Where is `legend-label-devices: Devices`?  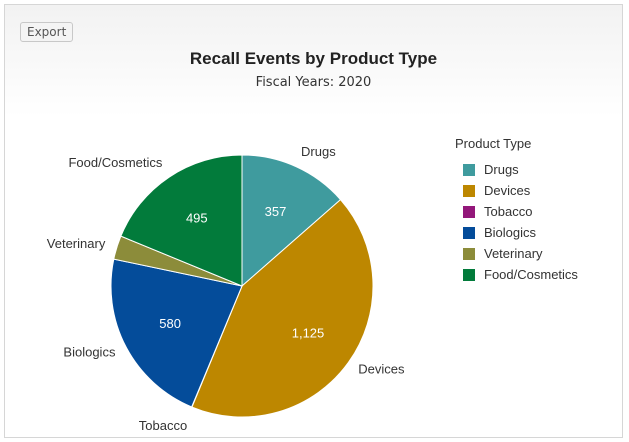
legend-label-devices: Devices is located at coordinates (507, 190).